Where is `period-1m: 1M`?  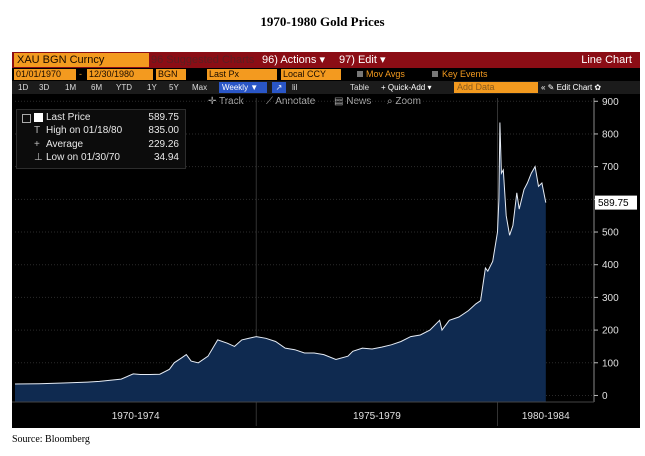
period-1m: 1M is located at coordinates (71, 87).